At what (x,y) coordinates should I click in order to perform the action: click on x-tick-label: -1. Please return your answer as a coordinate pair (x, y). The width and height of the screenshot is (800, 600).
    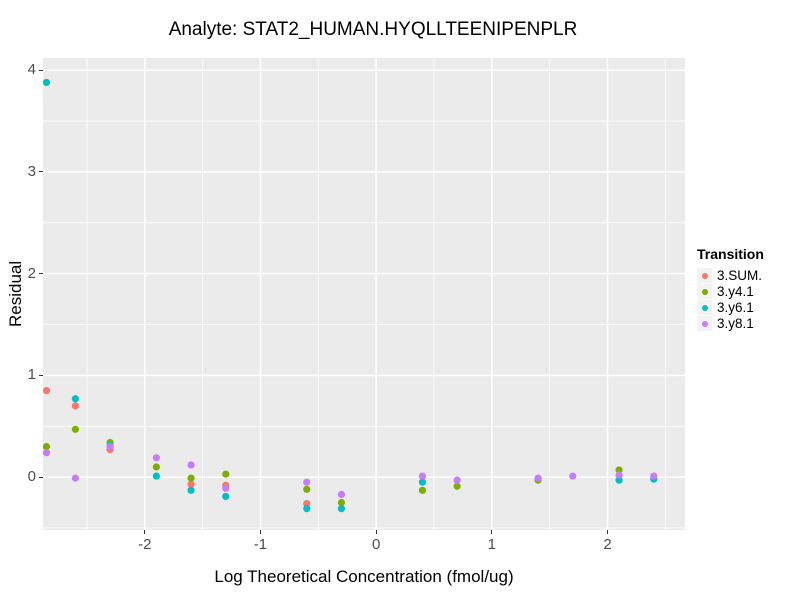
    Looking at the image, I should click on (260, 544).